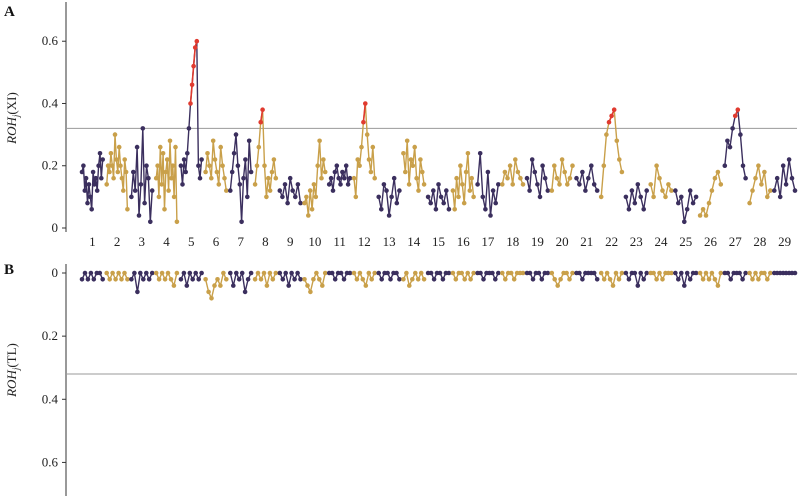 This screenshot has height=498, width=800. Describe the element at coordinates (290, 241) in the screenshot. I see `chromosome-label-9: 9` at that location.